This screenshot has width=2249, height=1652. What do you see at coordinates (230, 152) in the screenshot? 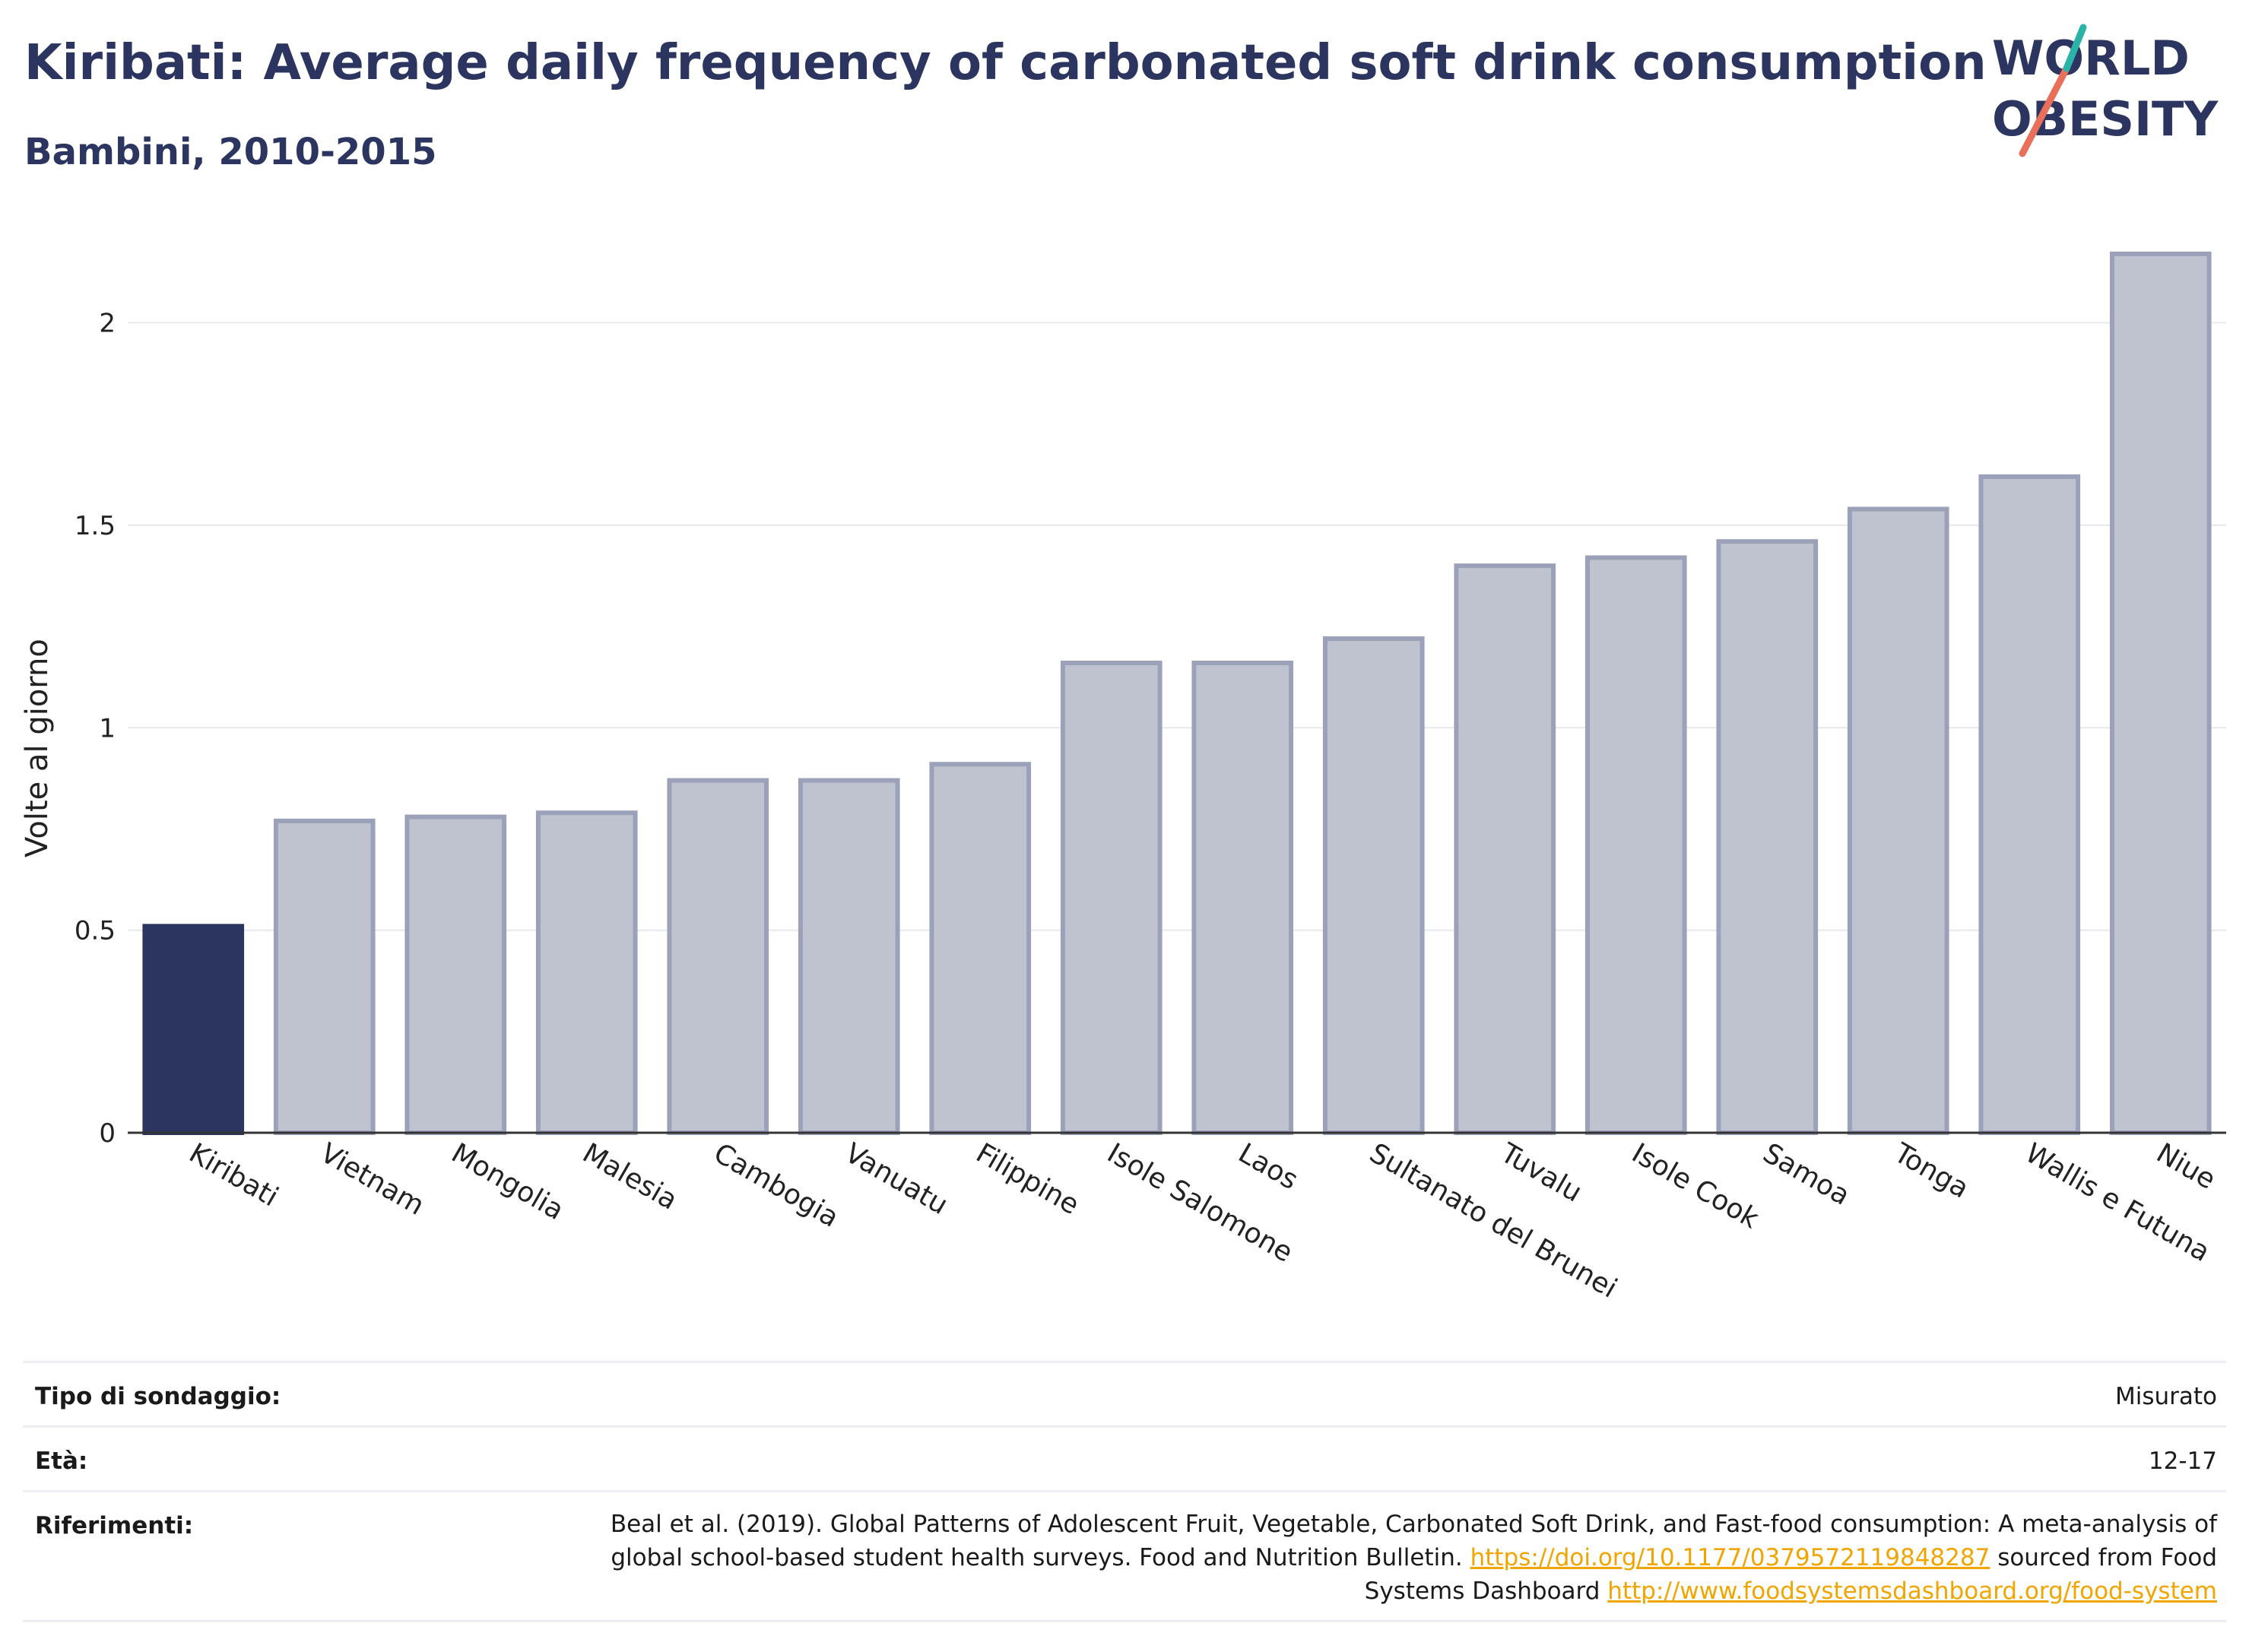
I see `chart-subtitle: Bambini, 2010-2015` at bounding box center [230, 152].